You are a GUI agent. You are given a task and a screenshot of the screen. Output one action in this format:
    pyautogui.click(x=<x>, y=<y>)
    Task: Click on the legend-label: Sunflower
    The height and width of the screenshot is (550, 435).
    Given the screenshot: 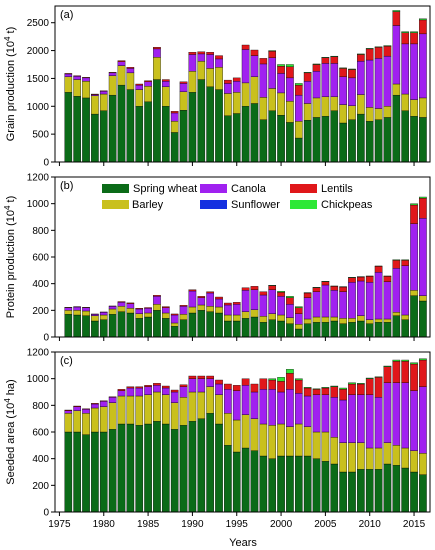 What is the action you would take?
    pyautogui.click(x=255, y=205)
    